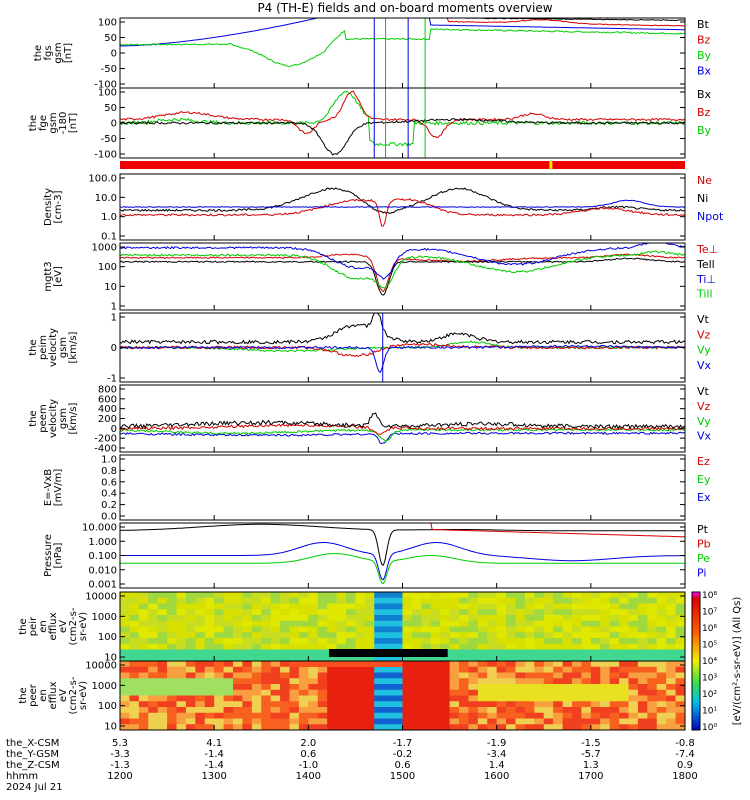 The image size is (750, 800). Describe the element at coordinates (107, 23) in the screenshot. I see `fgs-ytick-label-0: 100` at that location.